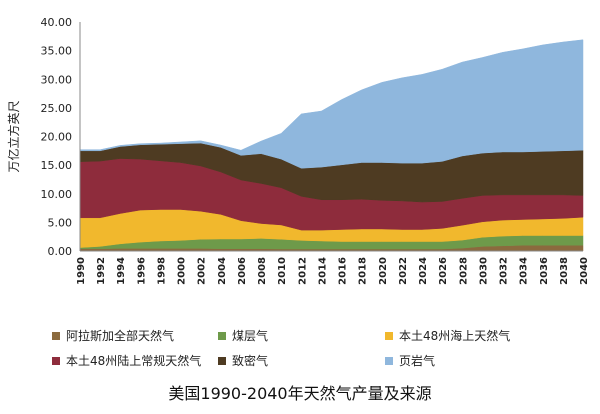 The height and width of the screenshot is (414, 600). I want to click on y-tick-label: 0.00, so click(60, 251).